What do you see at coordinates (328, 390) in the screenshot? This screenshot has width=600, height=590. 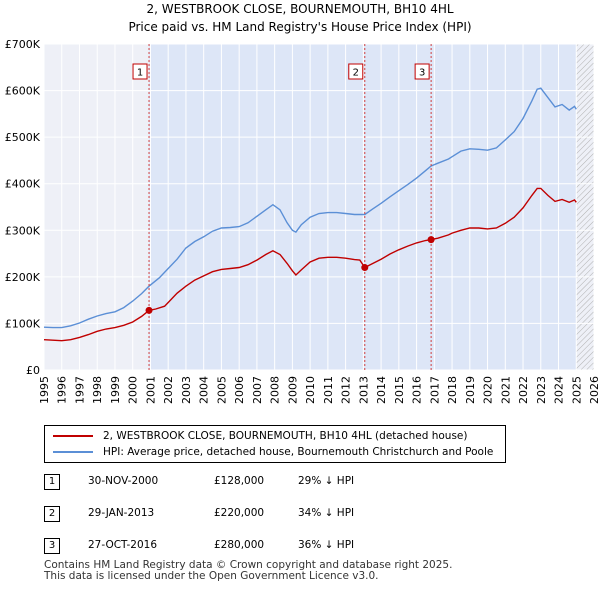 I see `x-tick-label: 2011` at bounding box center [328, 390].